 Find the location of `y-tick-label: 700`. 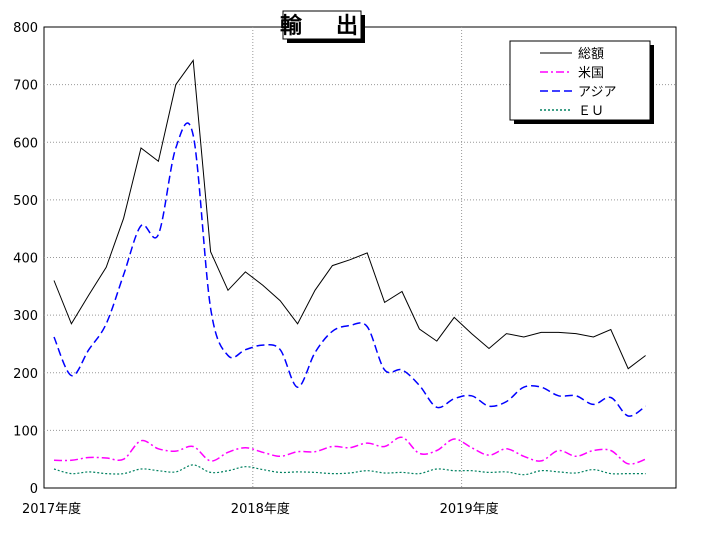

y-tick-label: 700 is located at coordinates (25, 86).